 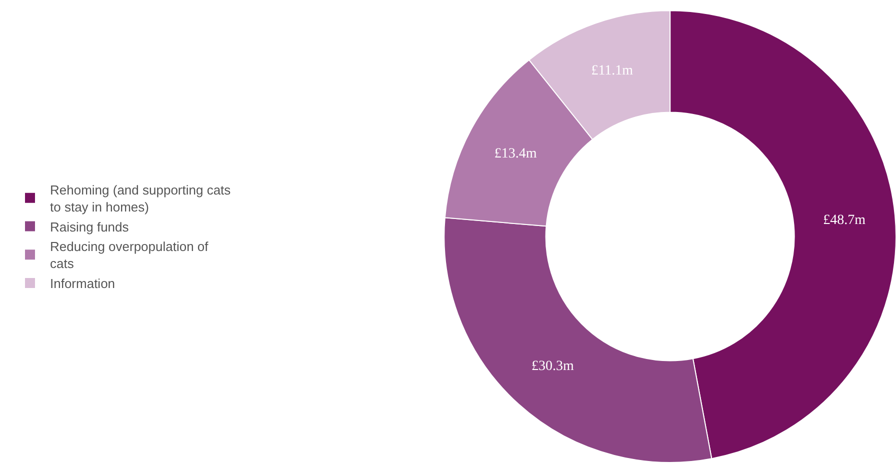 What do you see at coordinates (612, 71) in the screenshot?
I see `data-label: £11.1m` at bounding box center [612, 71].